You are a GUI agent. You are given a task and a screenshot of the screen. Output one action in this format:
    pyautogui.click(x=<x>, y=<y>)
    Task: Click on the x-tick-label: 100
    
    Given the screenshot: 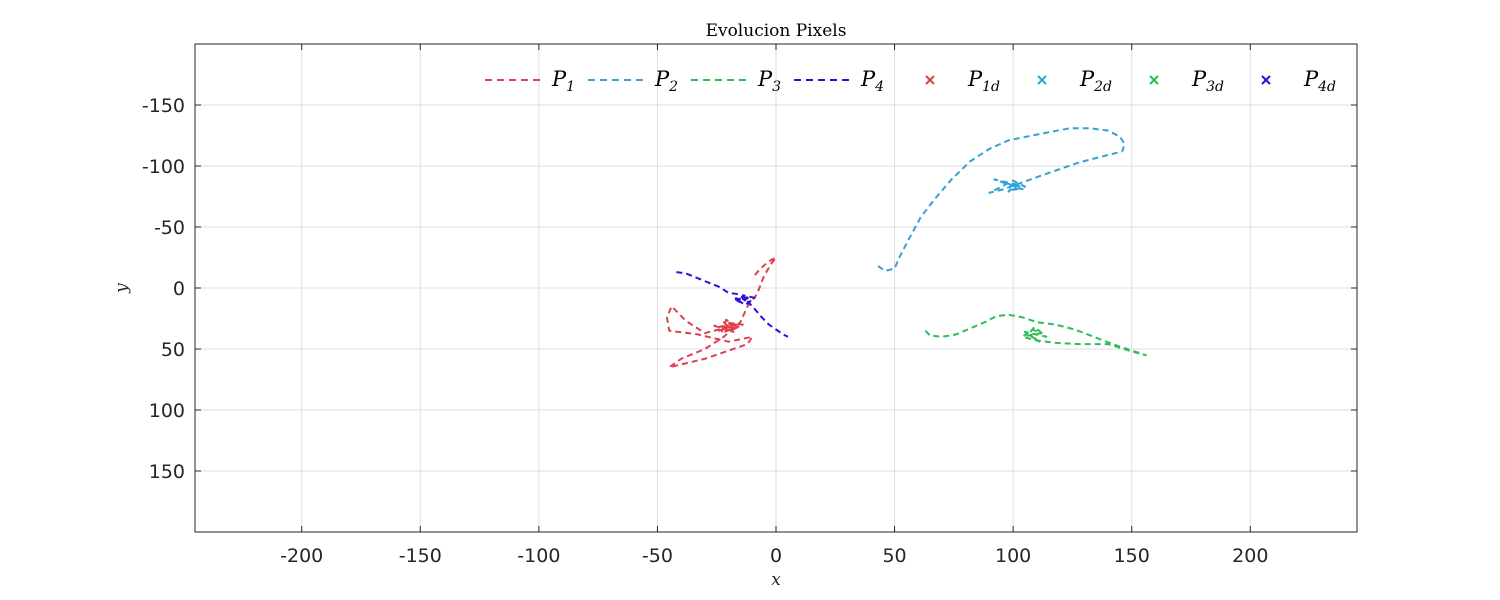 What is the action you would take?
    pyautogui.click(x=1013, y=556)
    